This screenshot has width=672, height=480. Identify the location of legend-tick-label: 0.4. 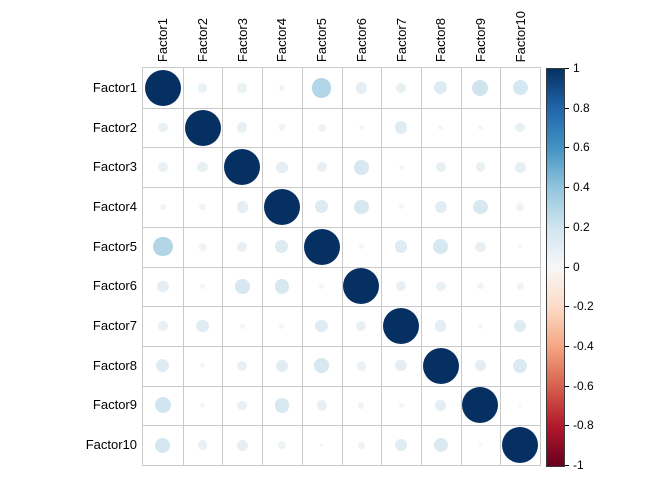
(581, 187).